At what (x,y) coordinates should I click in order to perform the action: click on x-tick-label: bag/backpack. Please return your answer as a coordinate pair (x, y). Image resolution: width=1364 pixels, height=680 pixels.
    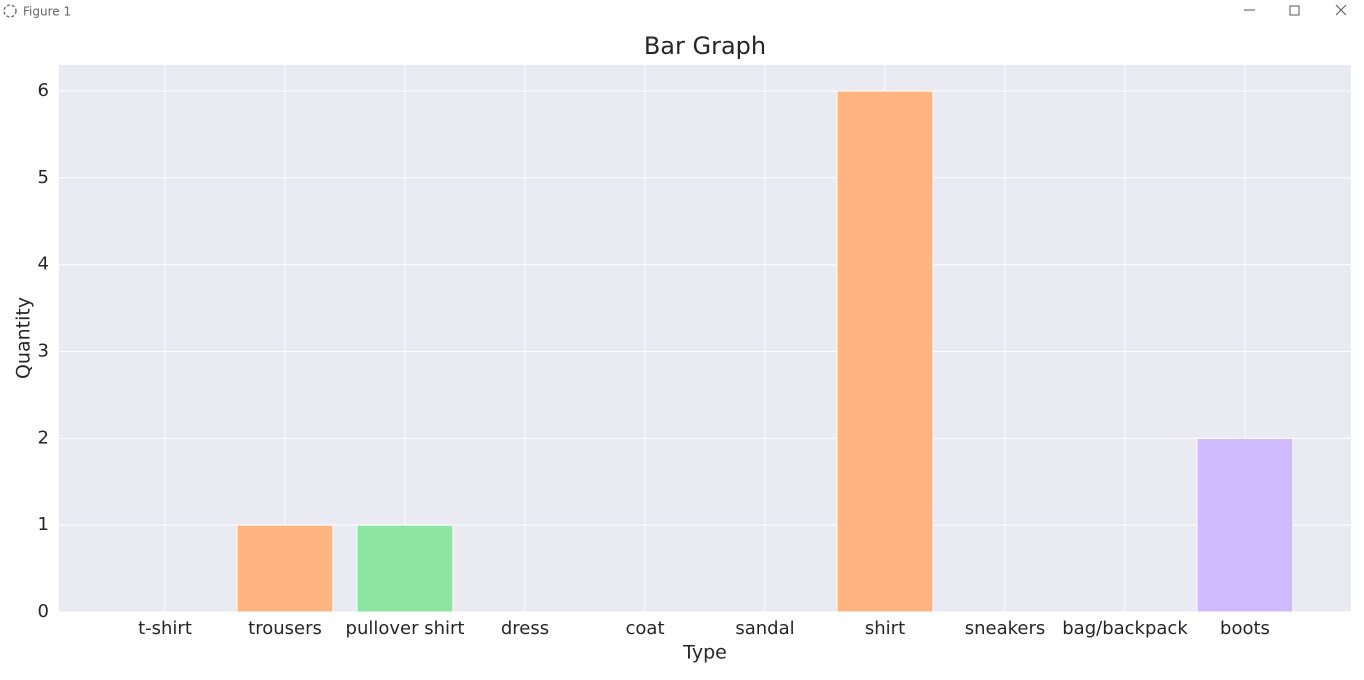
    Looking at the image, I should click on (1125, 628).